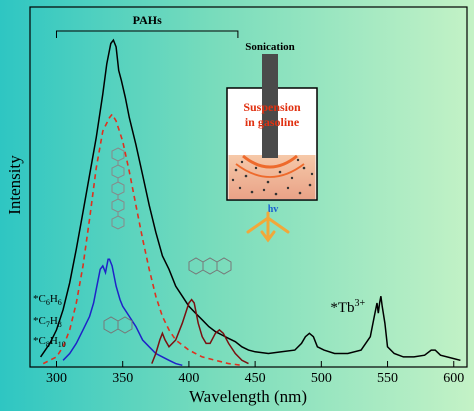 The height and width of the screenshot is (411, 474). I want to click on molecule-label-c7h8: *C7H8, so click(47, 322).